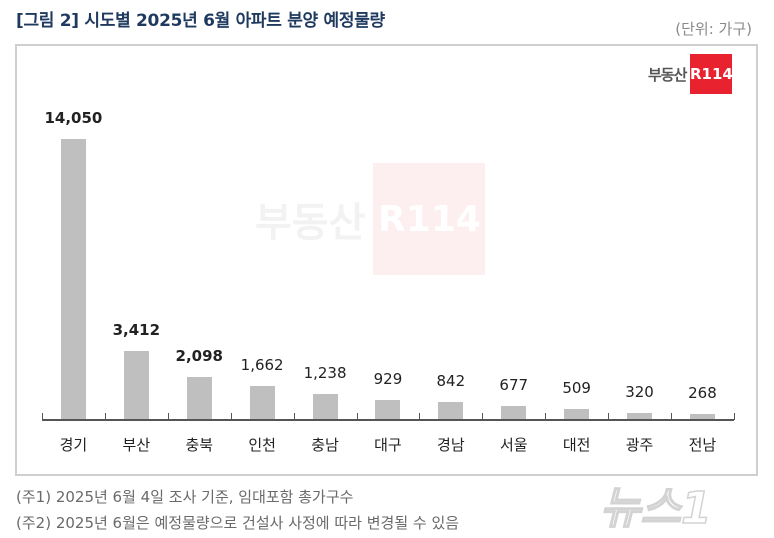 The width and height of the screenshot is (774, 538). What do you see at coordinates (262, 402) in the screenshot?
I see `bar-인천` at bounding box center [262, 402].